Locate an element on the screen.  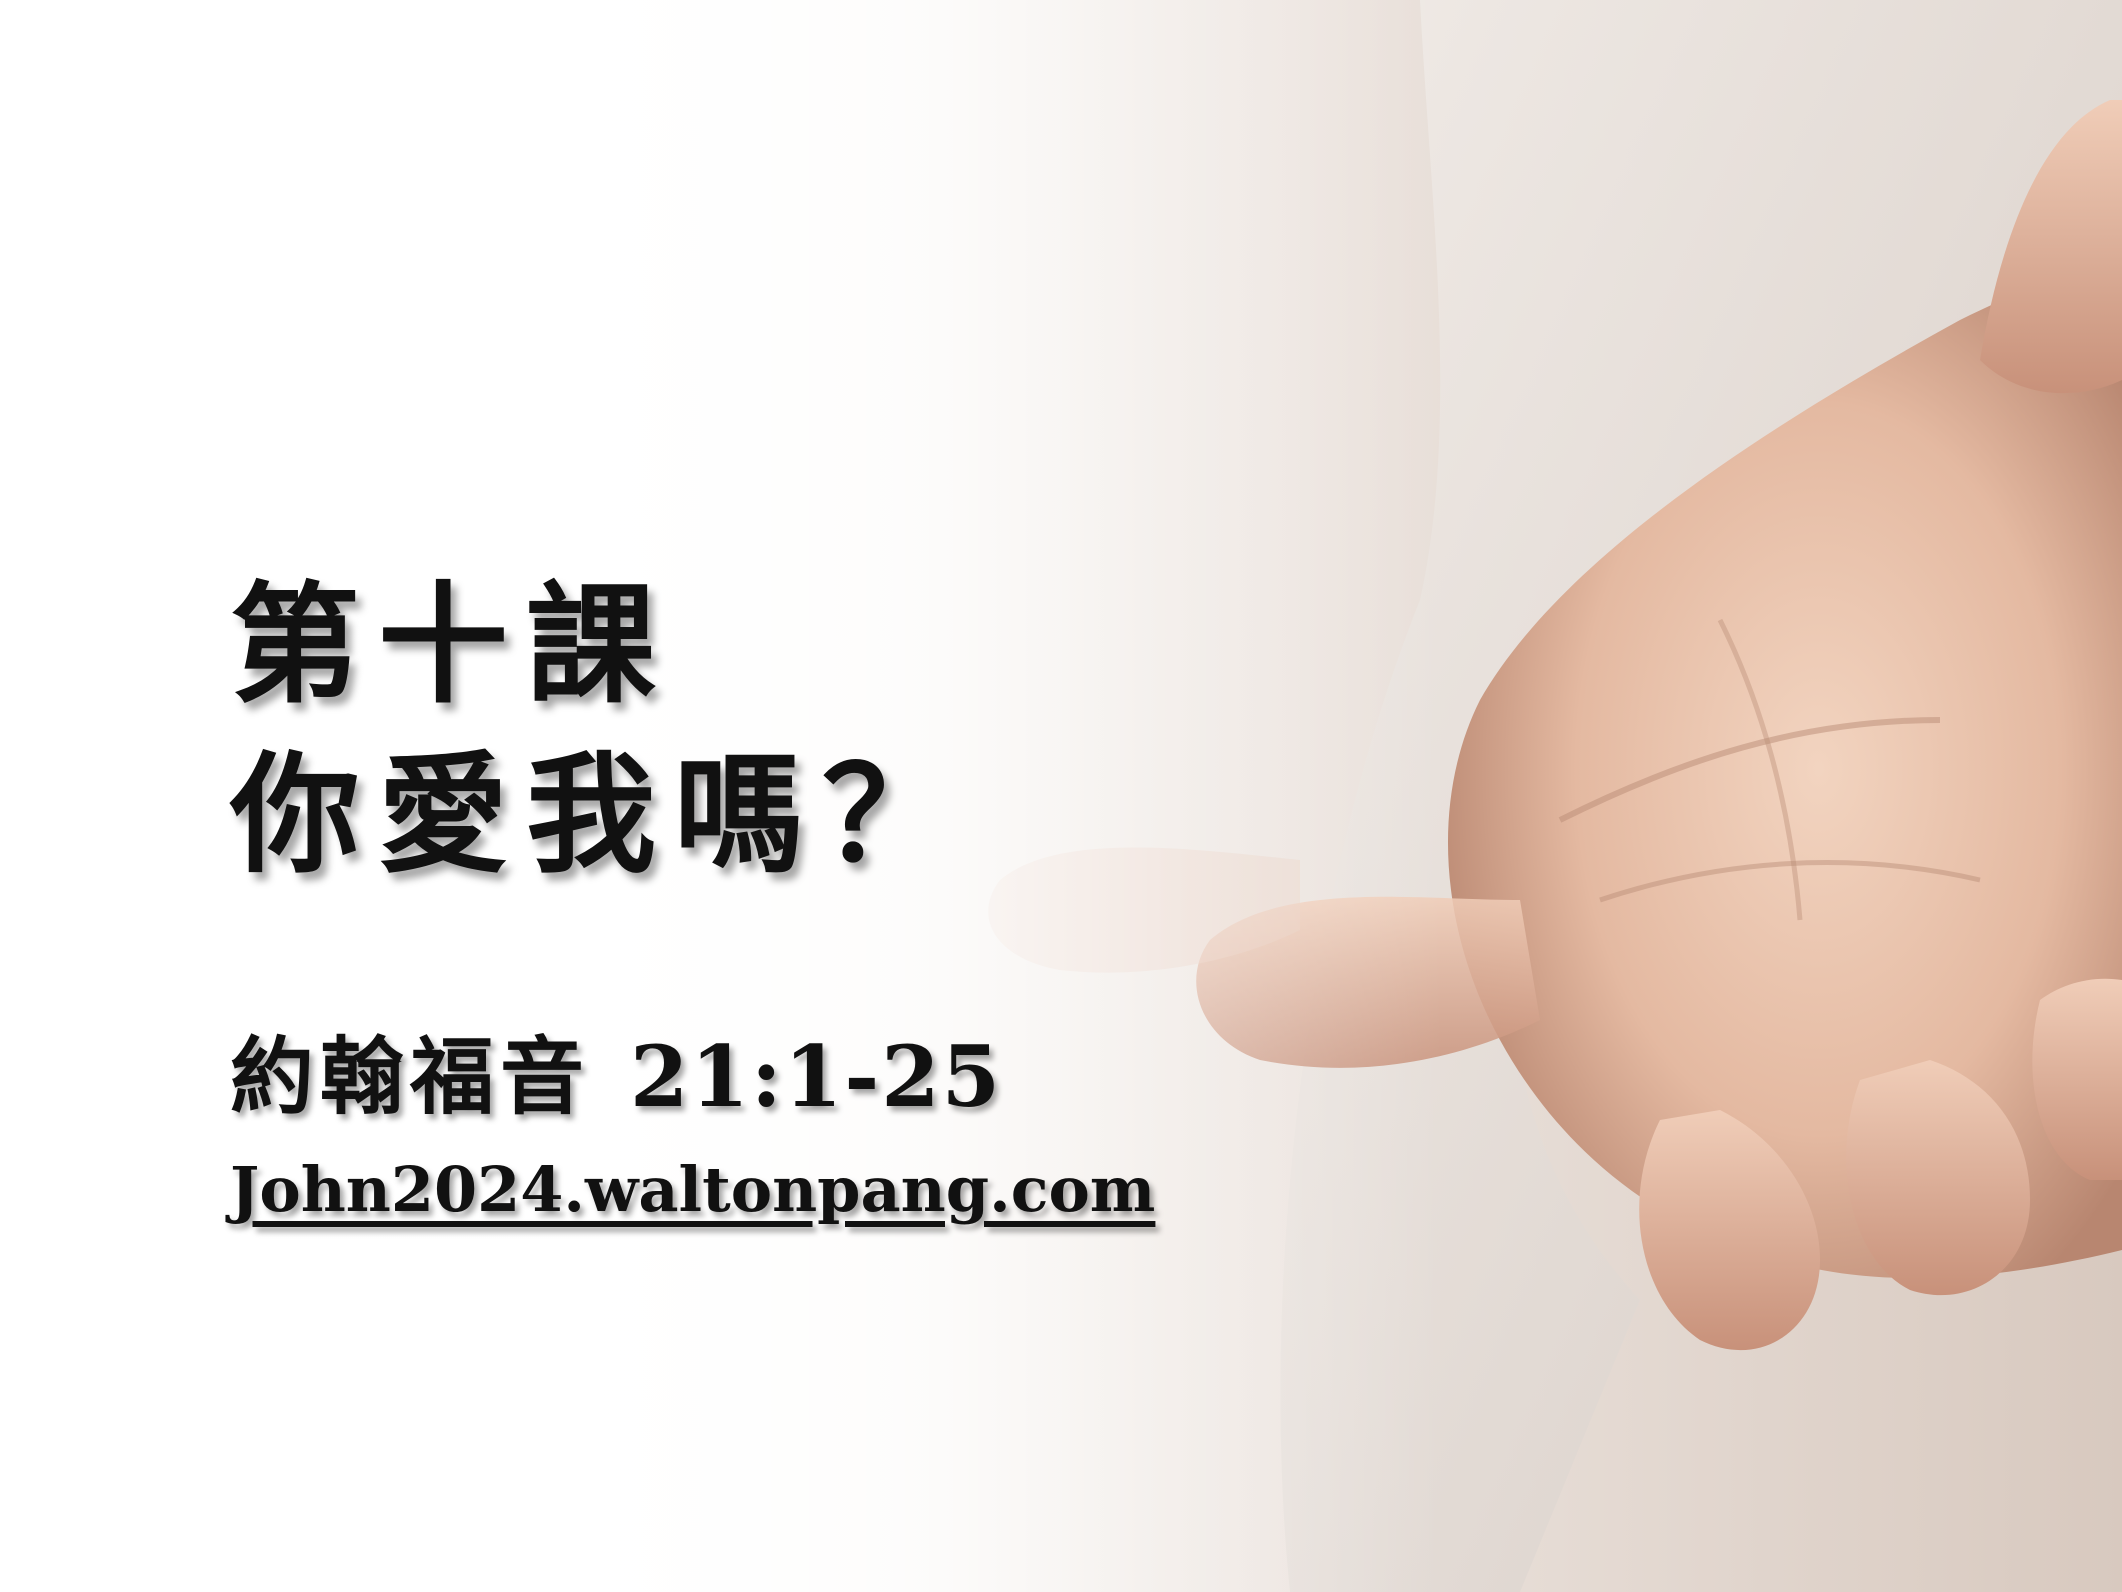
lesson-number: 第十課 is located at coordinates (452, 644).